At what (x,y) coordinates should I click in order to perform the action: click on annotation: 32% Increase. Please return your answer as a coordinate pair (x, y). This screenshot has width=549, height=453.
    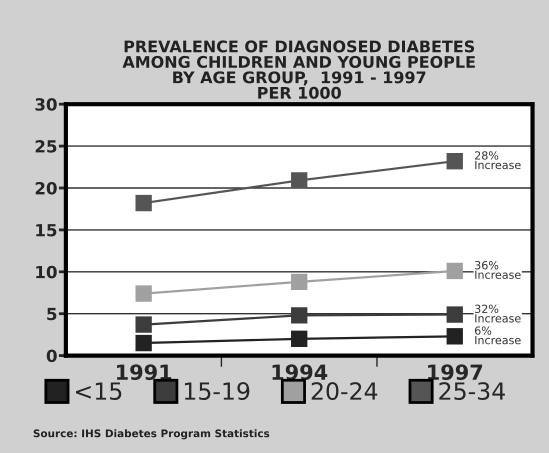
    Looking at the image, I should click on (498, 313).